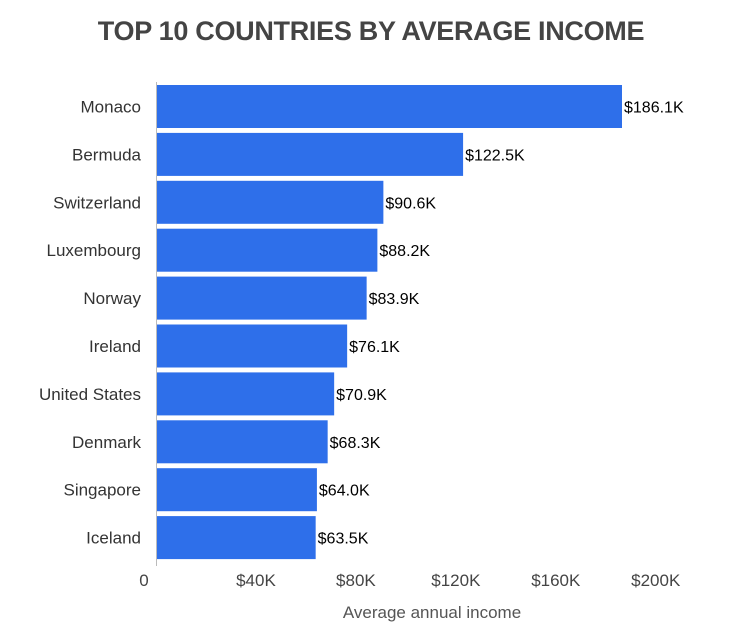  What do you see at coordinates (115, 346) in the screenshot?
I see `category-label: Ireland` at bounding box center [115, 346].